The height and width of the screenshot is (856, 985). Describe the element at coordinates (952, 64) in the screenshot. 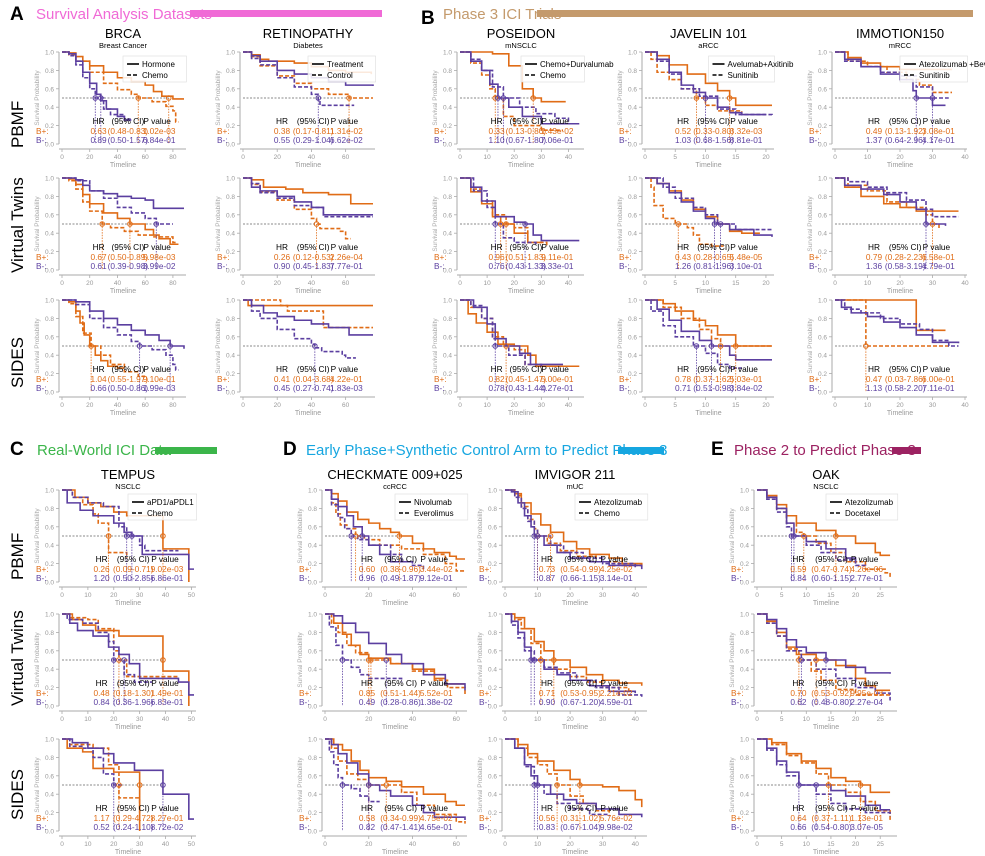

I see `legend-solid-label: Atezolizumab +Bevacizumab` at that location.